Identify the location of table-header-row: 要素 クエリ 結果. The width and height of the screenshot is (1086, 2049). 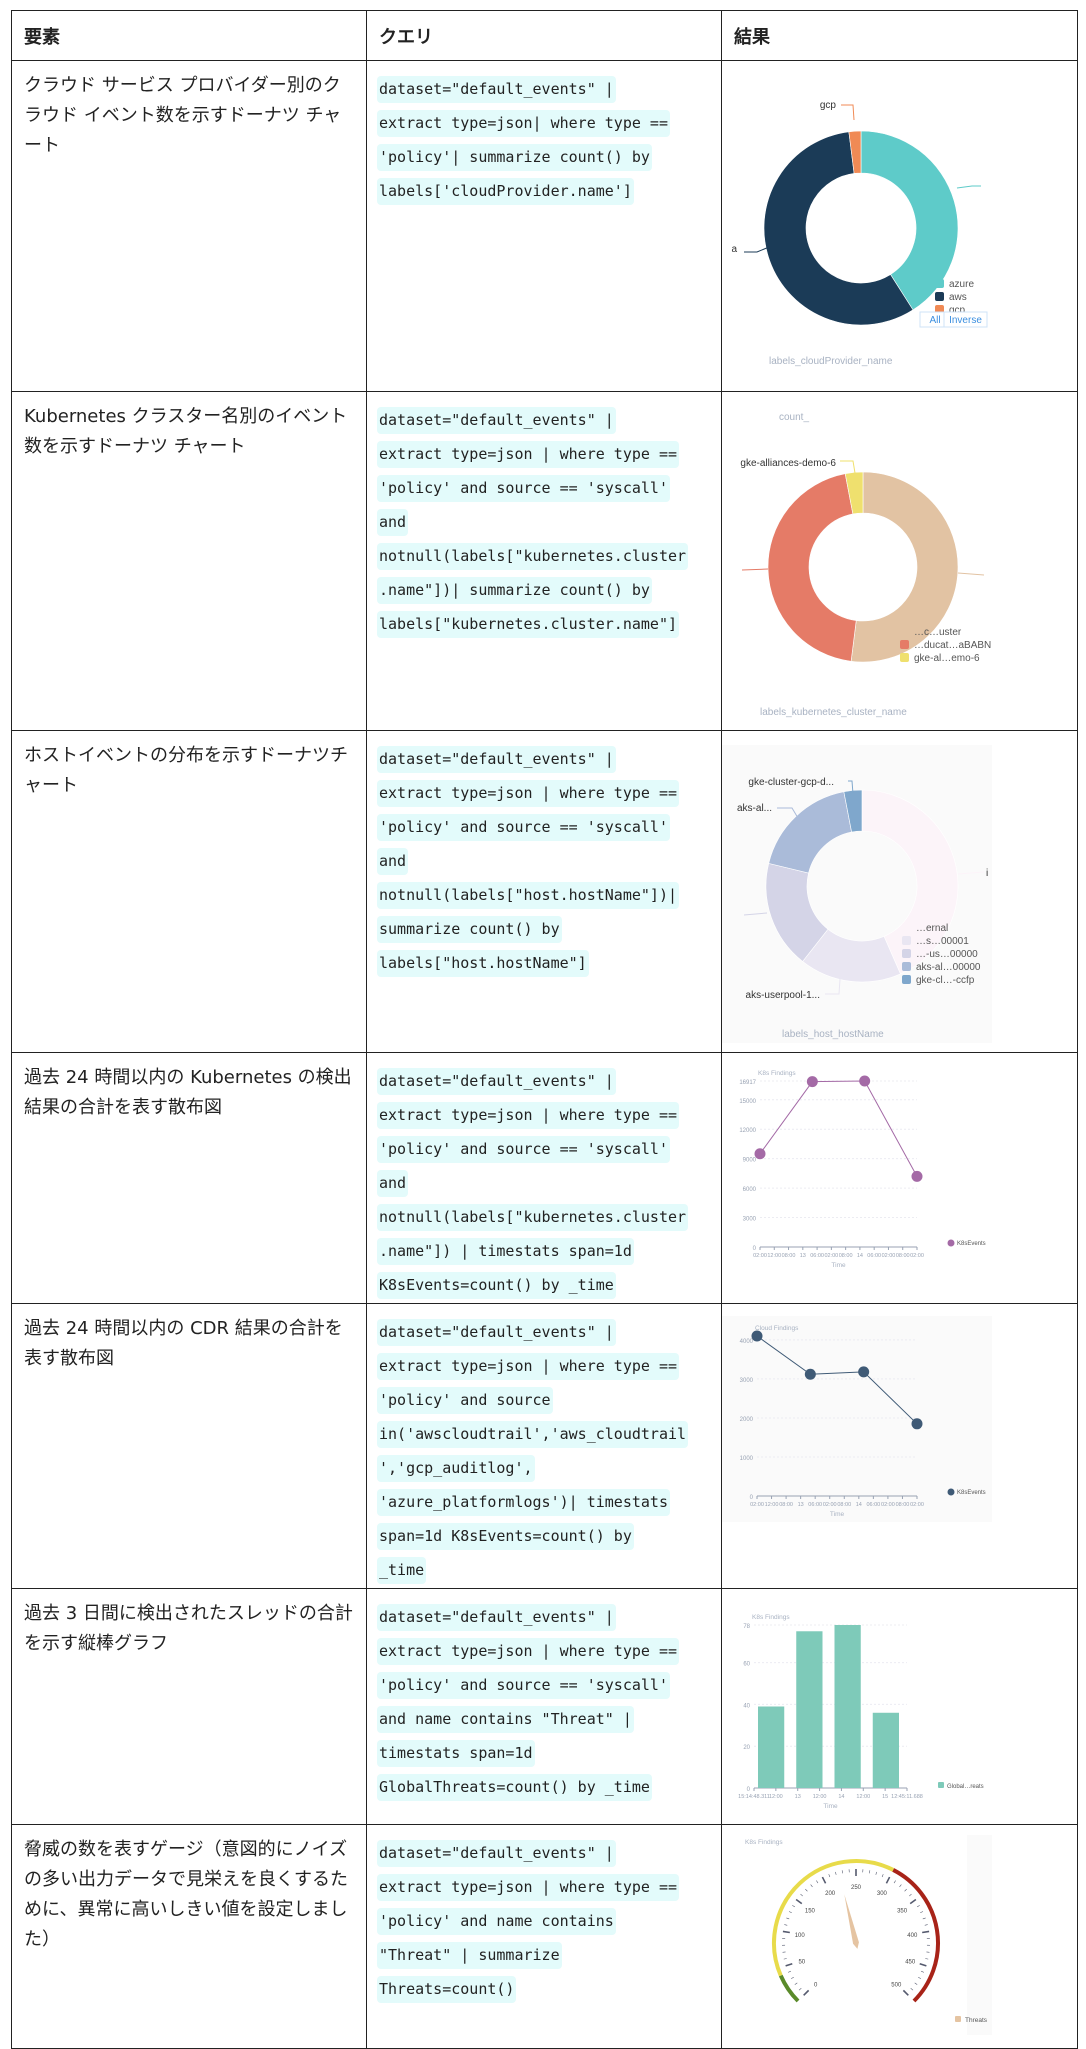
(545, 36).